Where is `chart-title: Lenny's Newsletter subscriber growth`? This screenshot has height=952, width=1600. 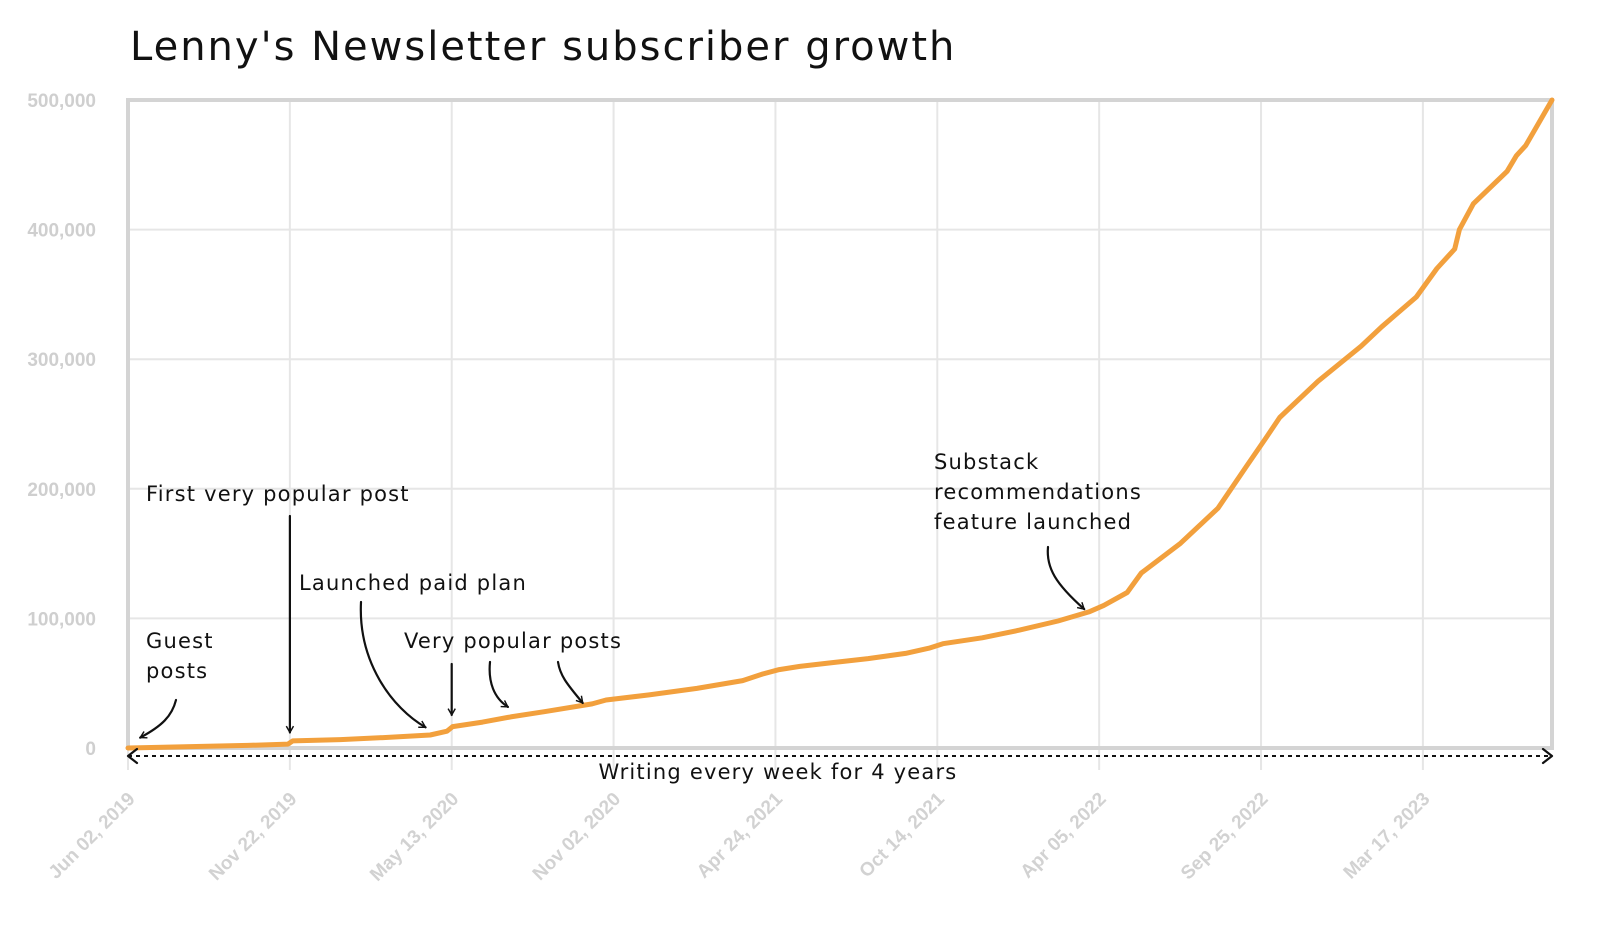 chart-title: Lenny's Newsletter subscriber growth is located at coordinates (543, 47).